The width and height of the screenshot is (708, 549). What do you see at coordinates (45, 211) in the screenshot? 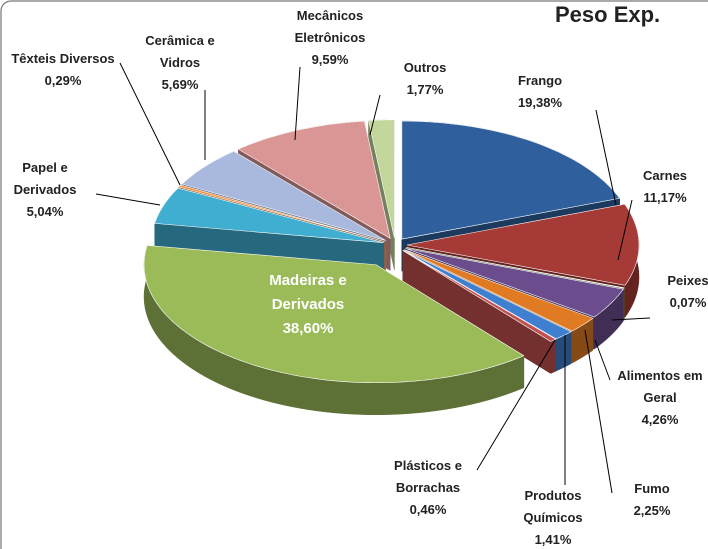
I see `value-label: 5,04%` at bounding box center [45, 211].